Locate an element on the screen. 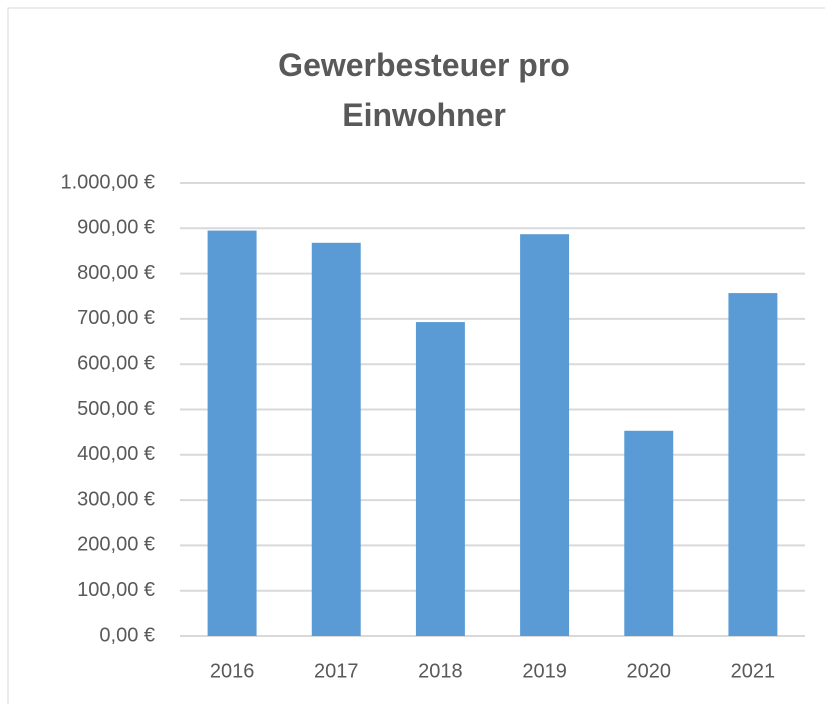 This screenshot has height=704, width=825. y-tick-label: 400,00 € is located at coordinates (116, 454).